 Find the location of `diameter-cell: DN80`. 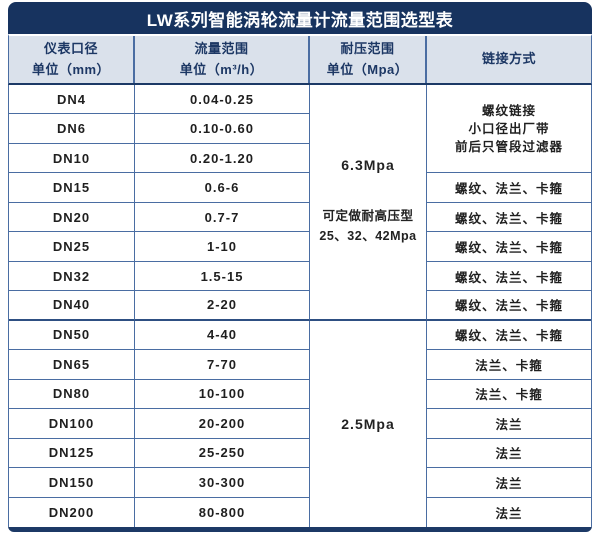

diameter-cell: DN80 is located at coordinates (72, 394).